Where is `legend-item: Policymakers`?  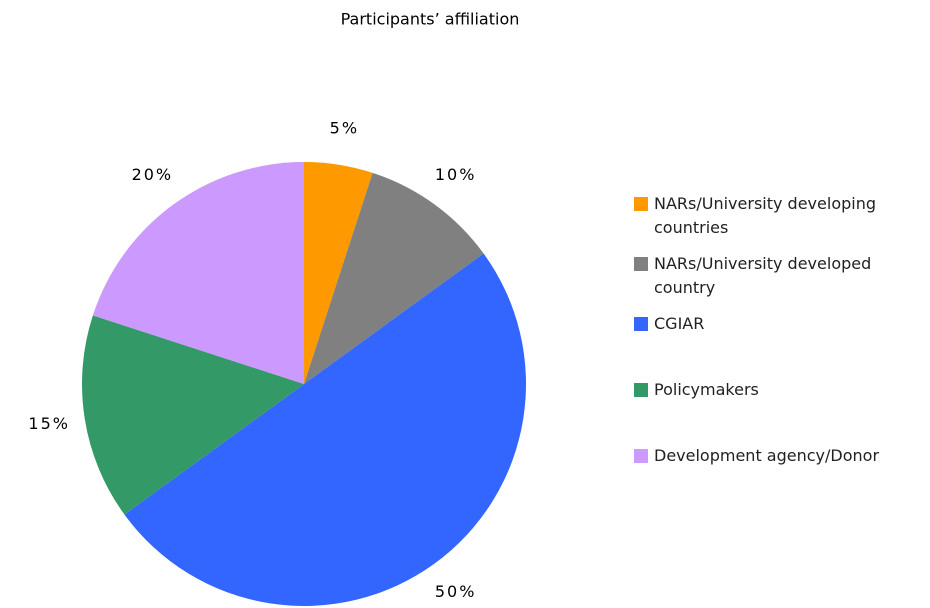
legend-item: Policymakers is located at coordinates (779, 390).